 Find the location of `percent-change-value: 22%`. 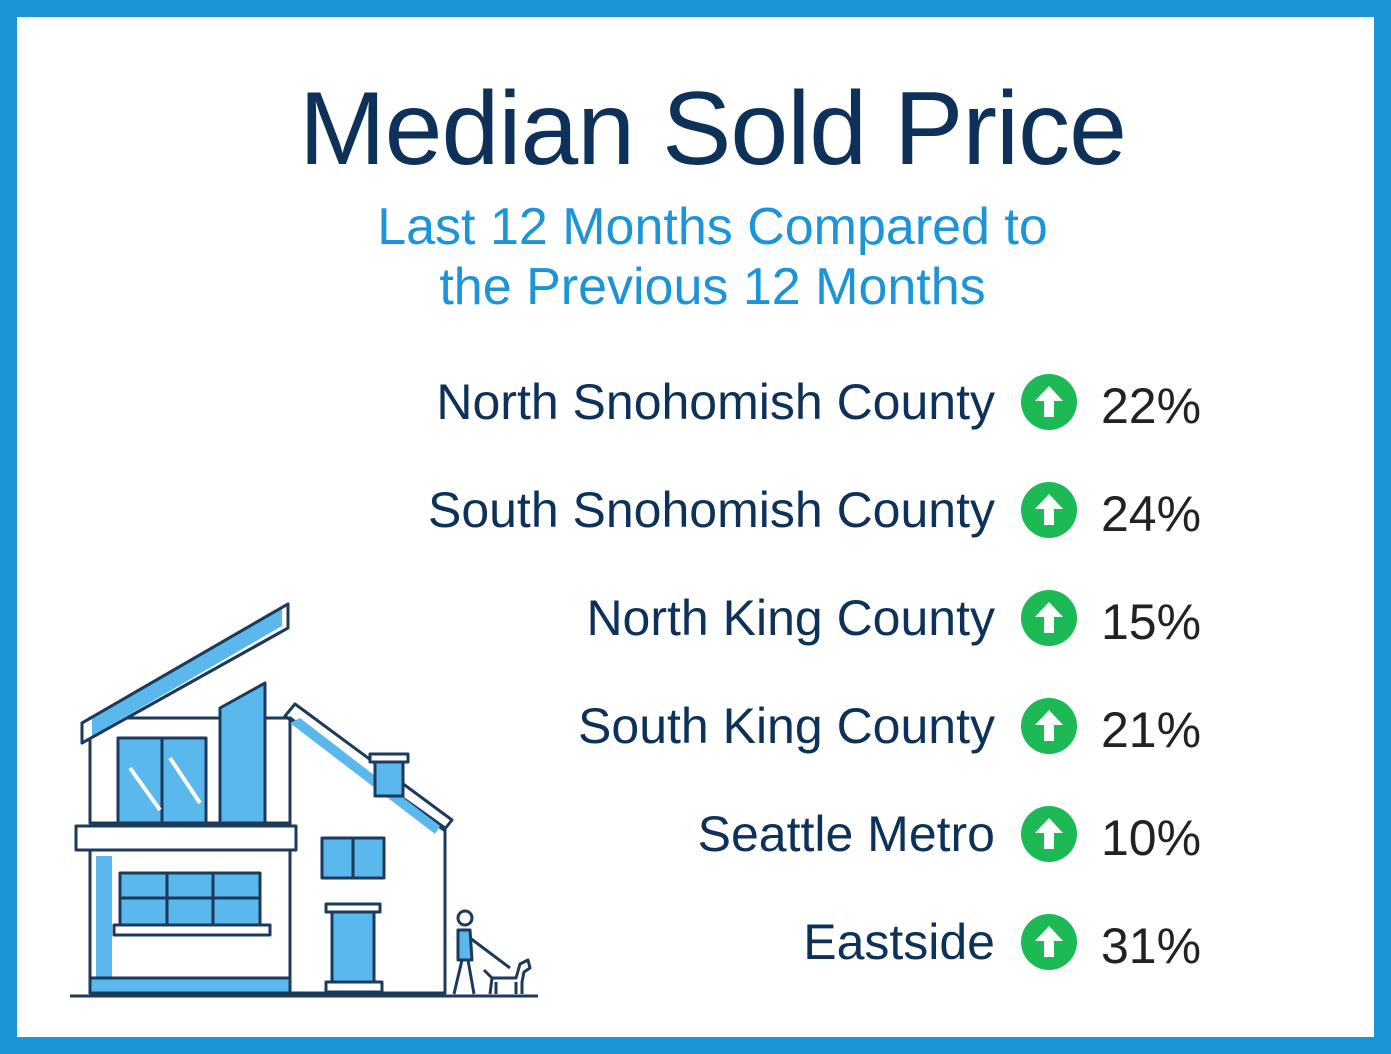

percent-change-value: 22% is located at coordinates (1151, 406).